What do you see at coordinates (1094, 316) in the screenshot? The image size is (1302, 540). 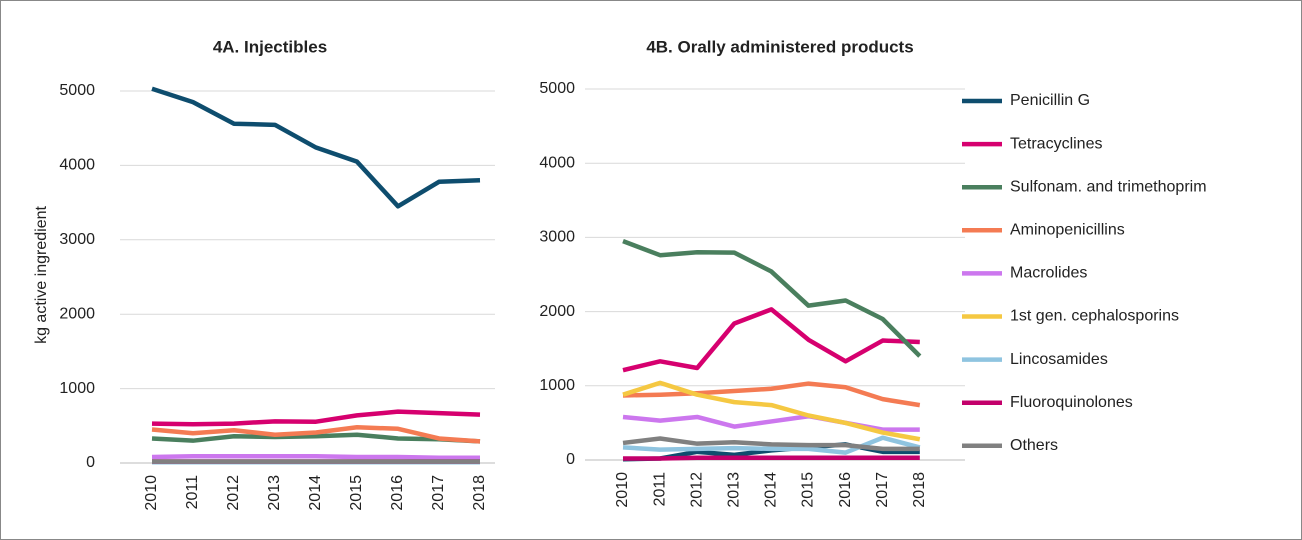 I see `legend-label: 1st gen. cephalosporins` at bounding box center [1094, 316].